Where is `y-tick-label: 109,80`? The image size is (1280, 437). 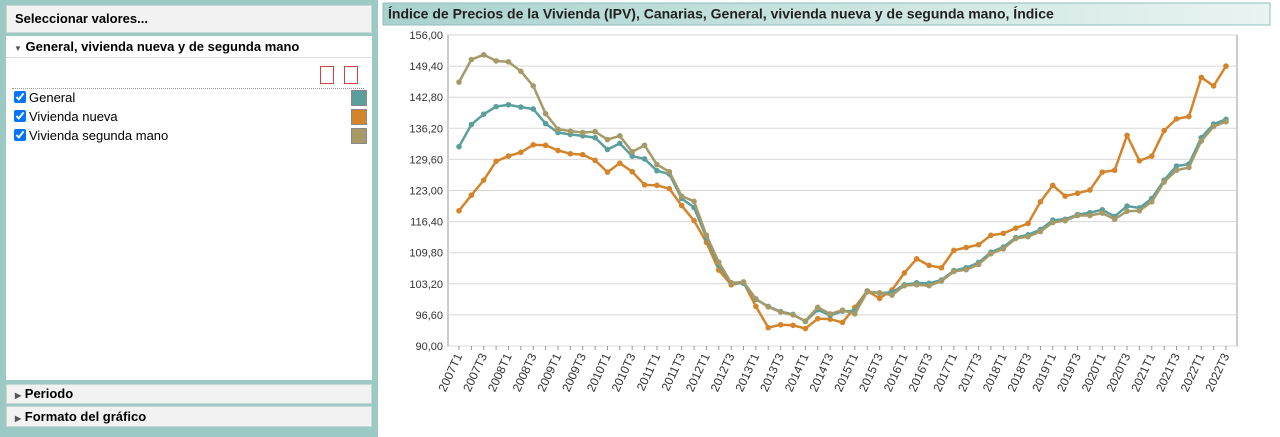
y-tick-label: 109,80 is located at coordinates (426, 254).